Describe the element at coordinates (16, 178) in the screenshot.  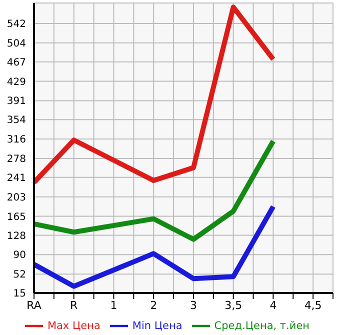
I see `y-tick-label: 241` at that location.